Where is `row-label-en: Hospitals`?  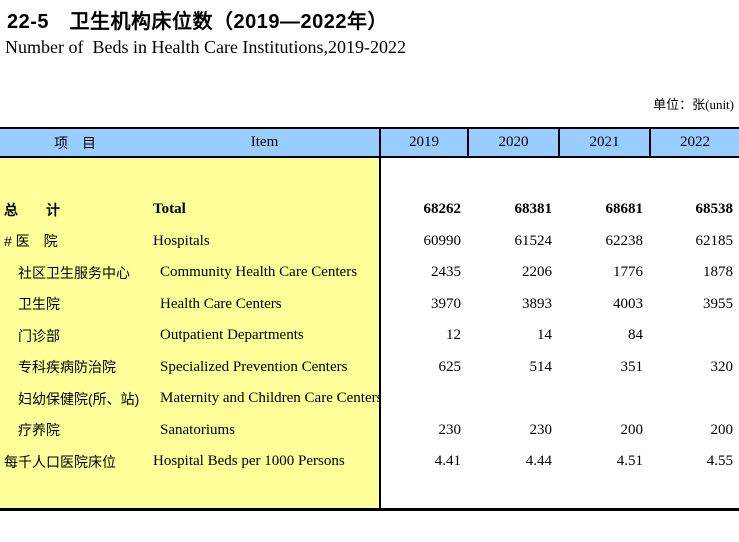
row-label-en: Hospitals is located at coordinates (181, 240).